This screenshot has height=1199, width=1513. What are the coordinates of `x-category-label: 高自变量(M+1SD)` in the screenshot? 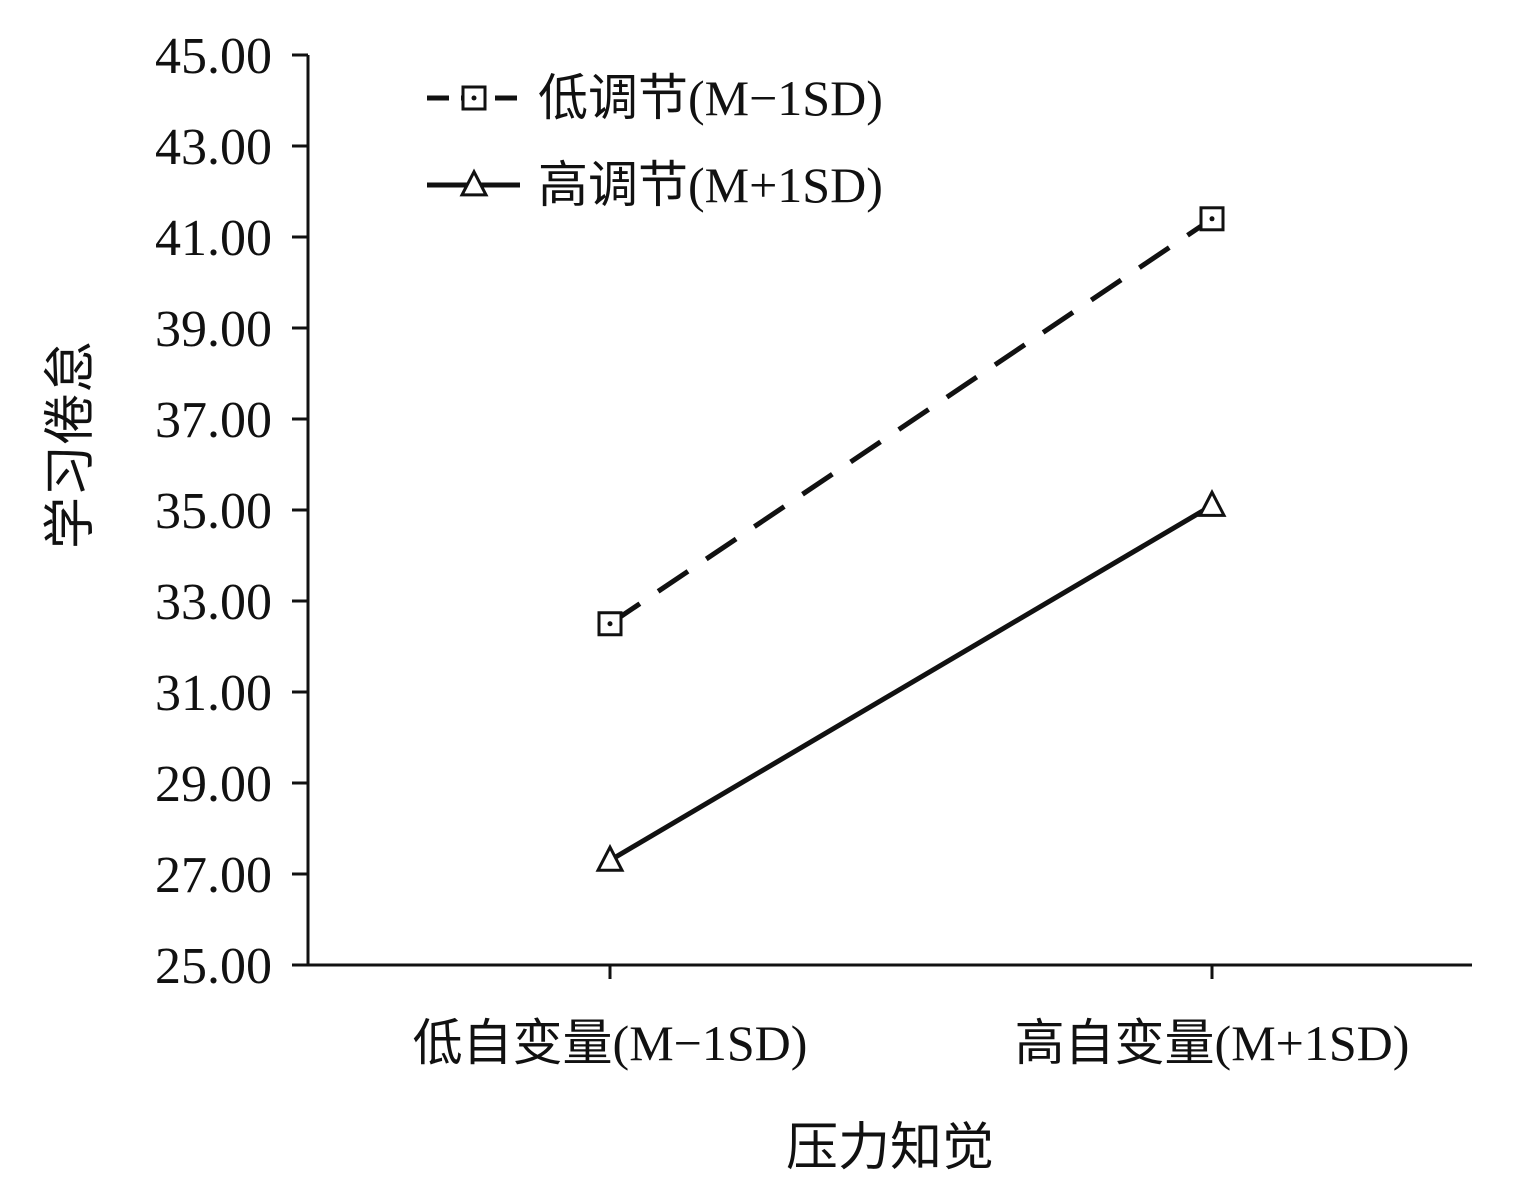 It's located at (1212, 1043).